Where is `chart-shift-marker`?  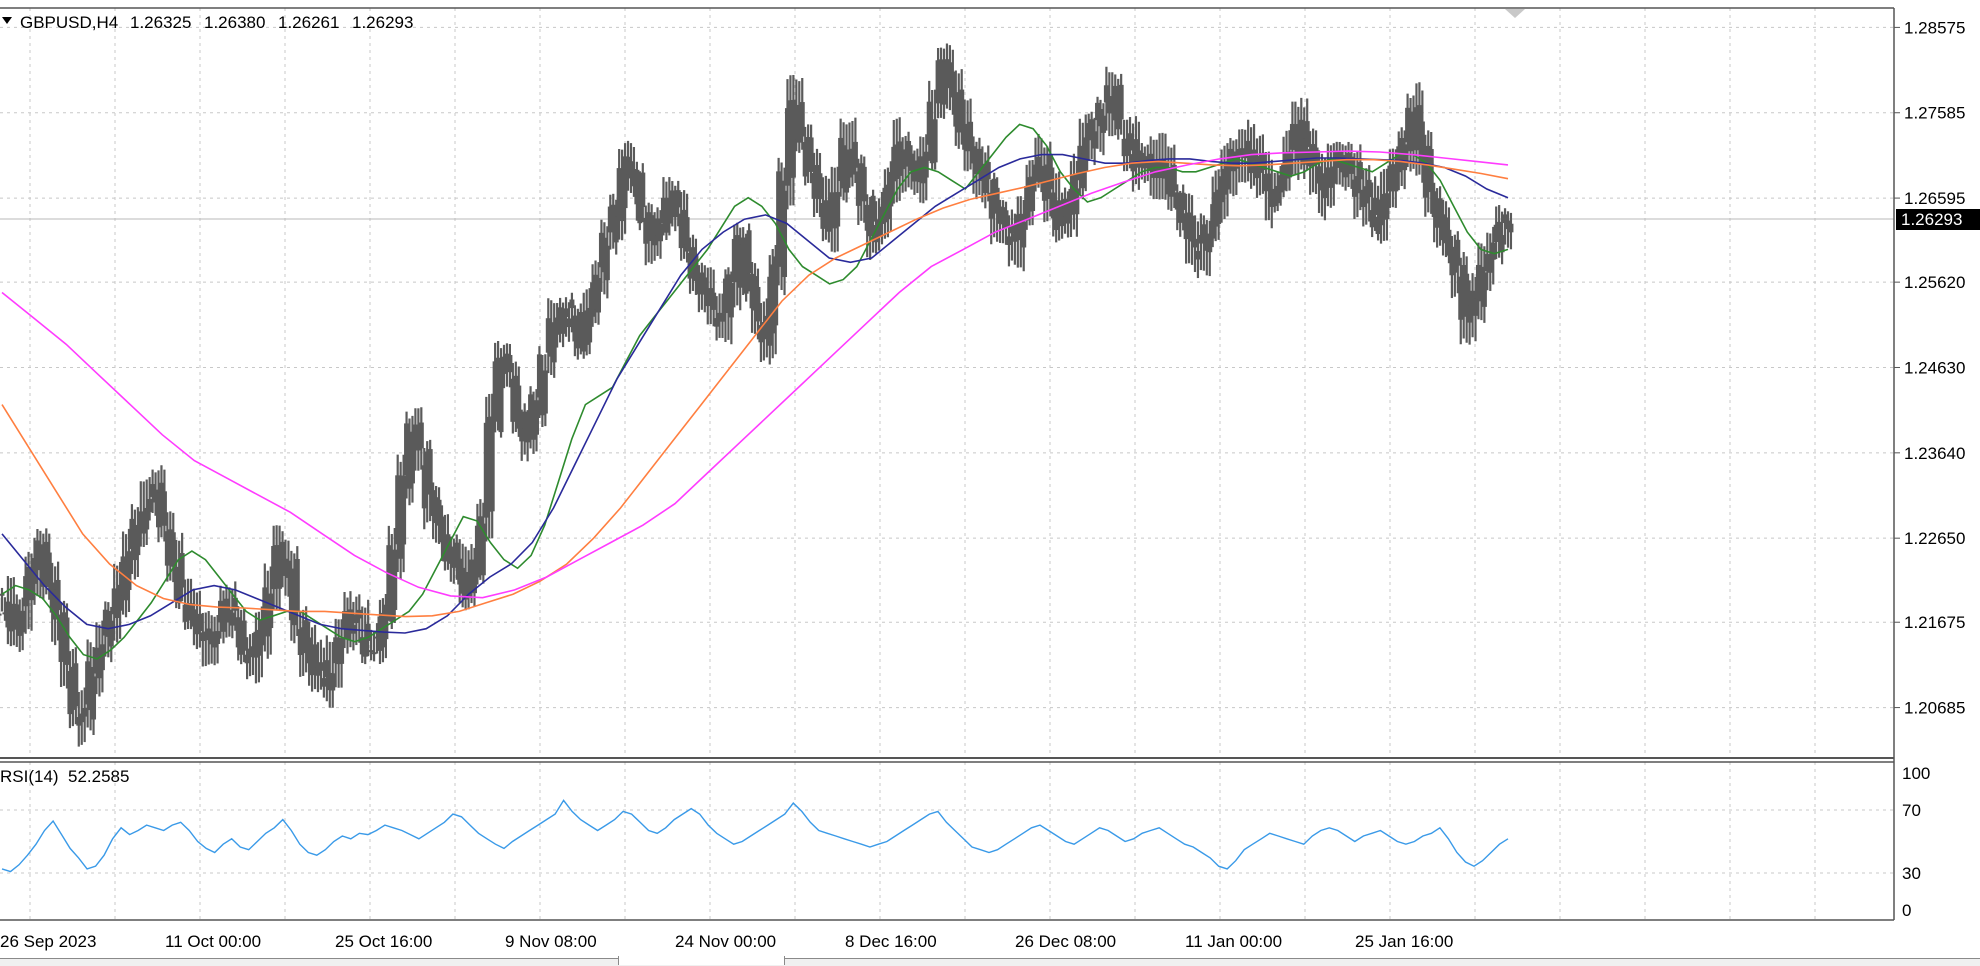
chart-shift-marker is located at coordinates (1515, 13).